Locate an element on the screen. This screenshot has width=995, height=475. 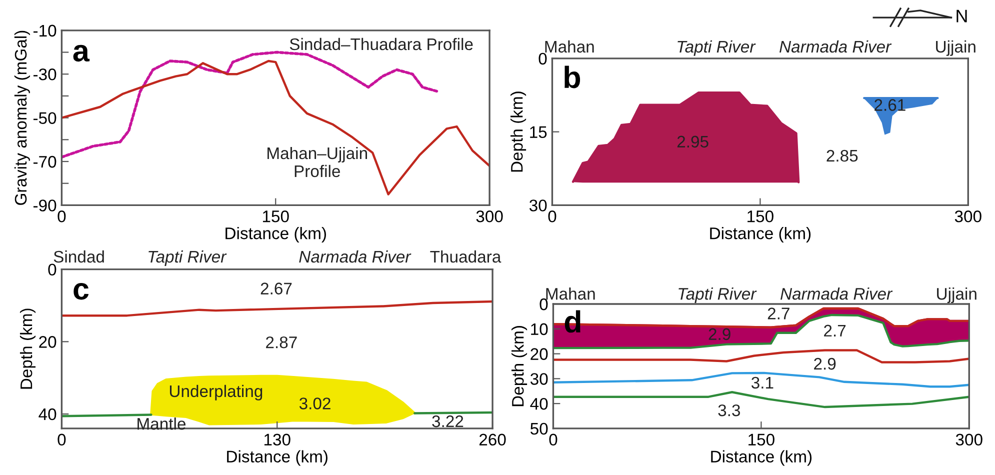
y-tick-label: 15 is located at coordinates (538, 132).